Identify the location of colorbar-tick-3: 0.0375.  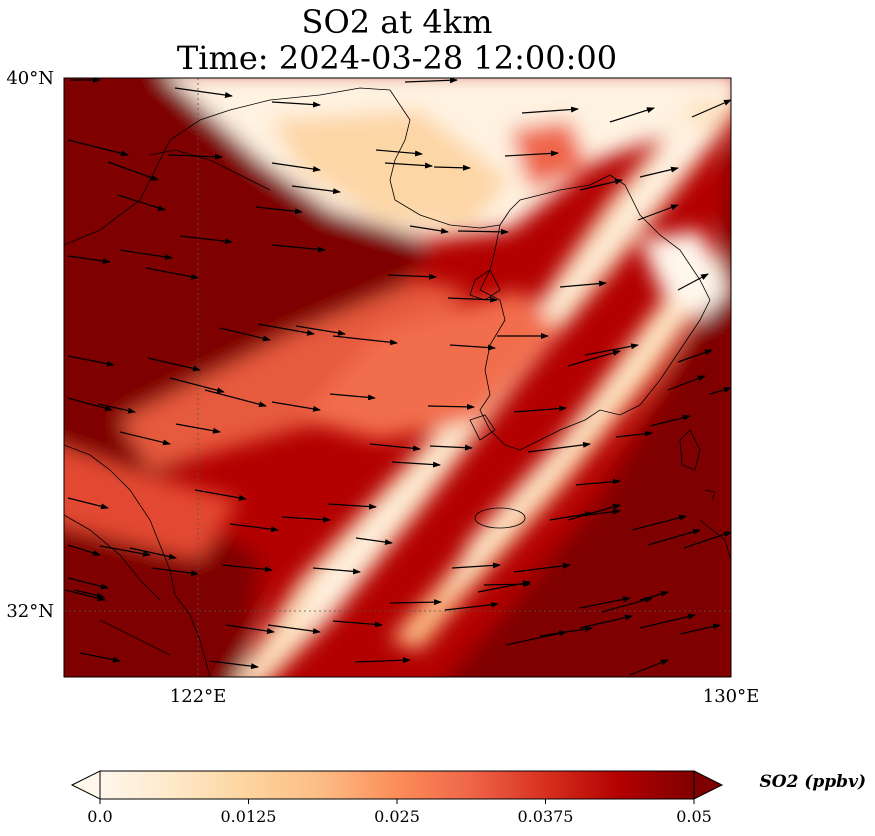
(546, 816).